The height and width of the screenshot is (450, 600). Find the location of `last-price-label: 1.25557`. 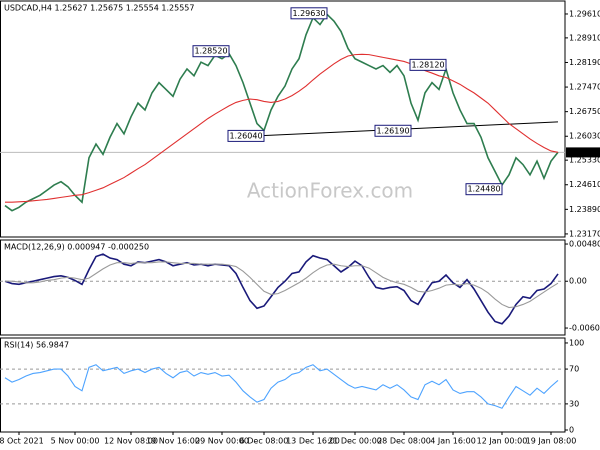

last-price-label: 1.25557 is located at coordinates (584, 152).